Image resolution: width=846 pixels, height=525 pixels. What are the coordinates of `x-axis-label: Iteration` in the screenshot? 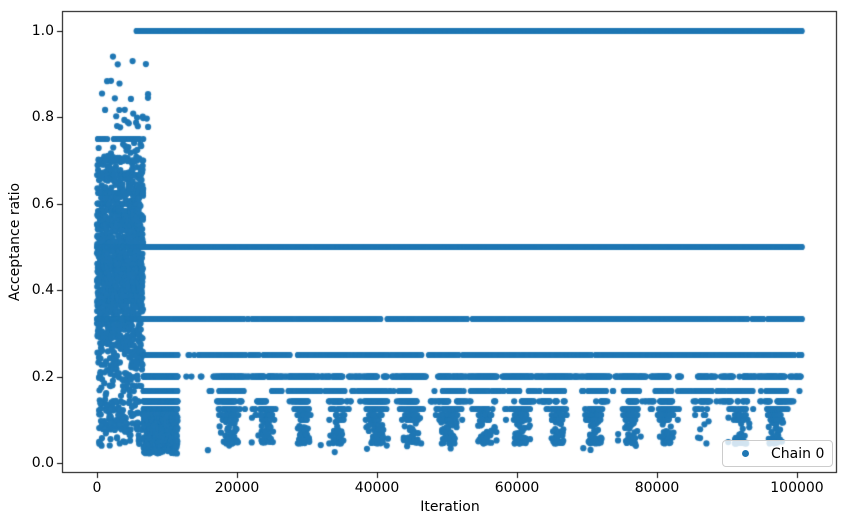 It's located at (450, 507).